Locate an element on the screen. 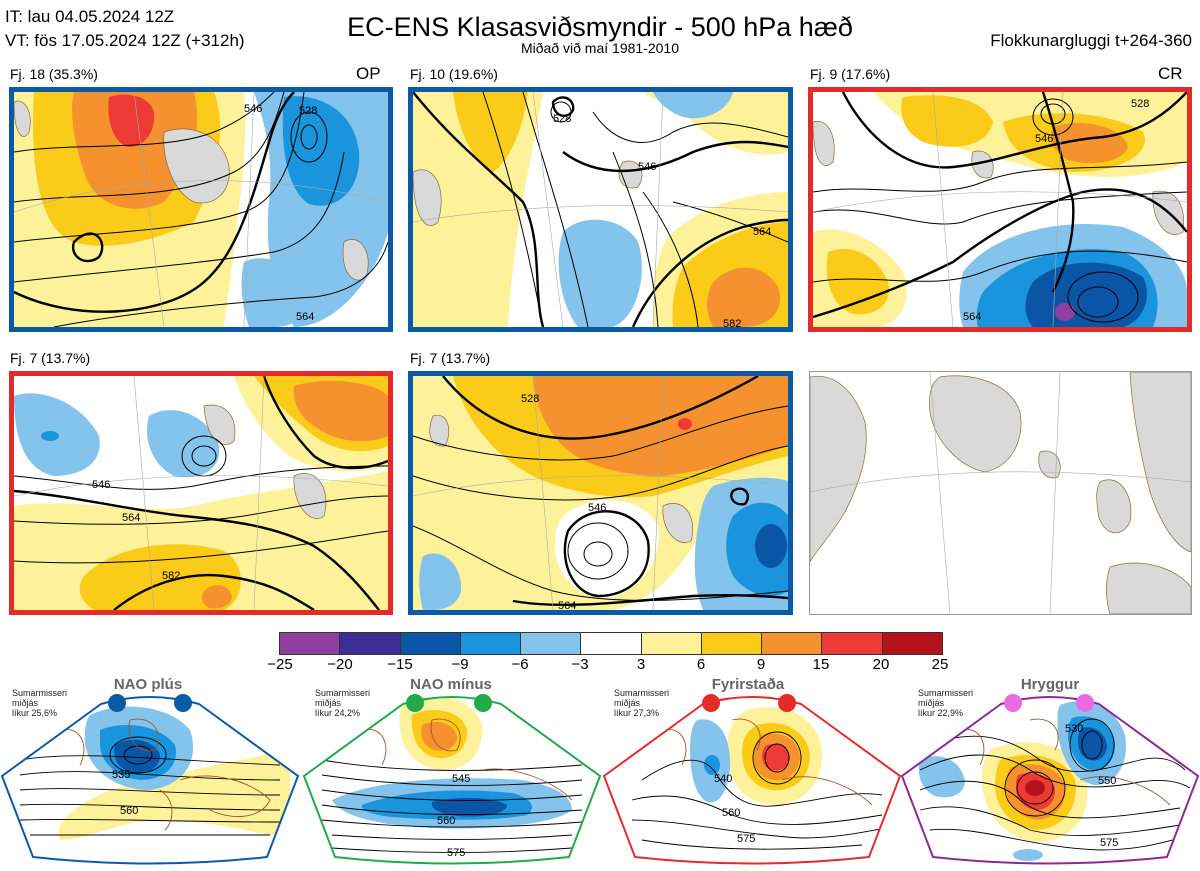 This screenshot has width=1200, height=871. regime-likelihood: líkur 22,9% is located at coordinates (941, 713).